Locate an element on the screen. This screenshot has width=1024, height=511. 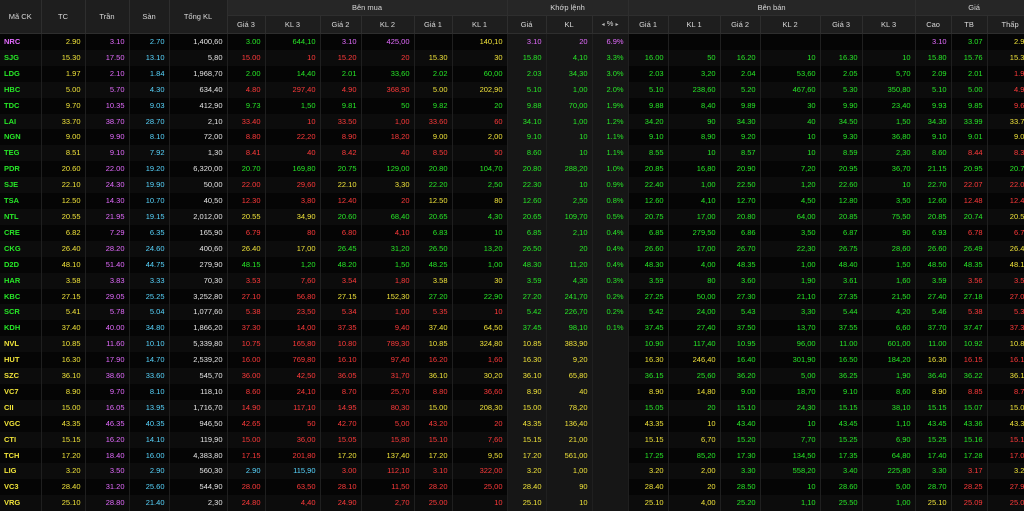
symbol-cell: CTI is located at coordinates (20, 440).